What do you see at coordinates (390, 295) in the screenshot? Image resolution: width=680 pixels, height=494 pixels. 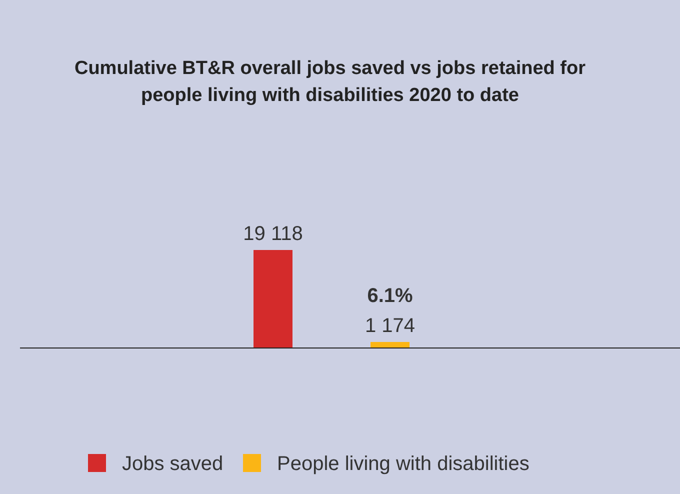 I see `annotation: 6.1%` at bounding box center [390, 295].